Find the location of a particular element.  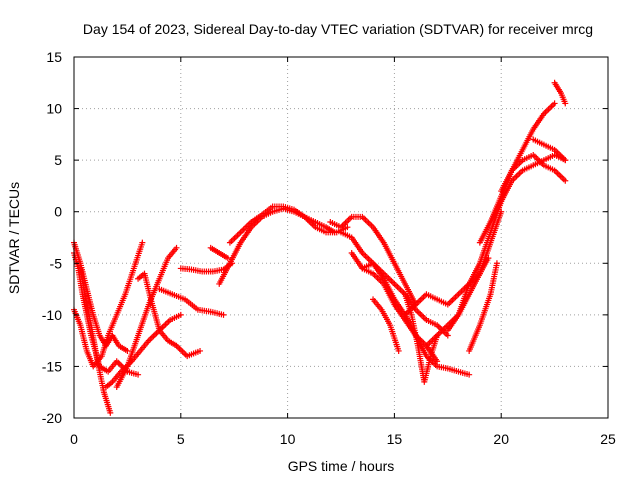

x-axis-label: GPS time / hours is located at coordinates (341, 466).